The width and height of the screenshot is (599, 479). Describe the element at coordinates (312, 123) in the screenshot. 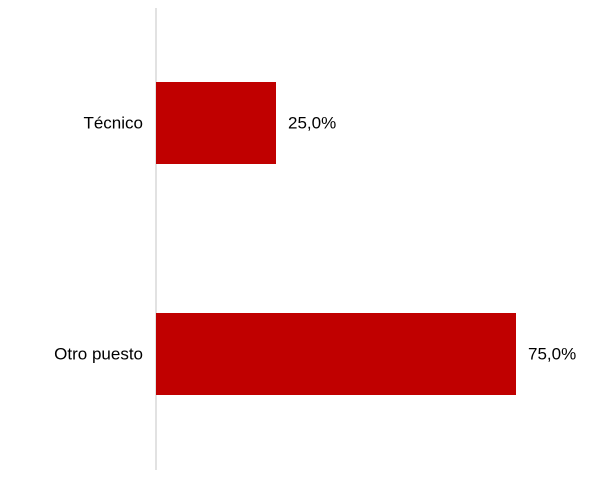

I see `value-label-0: 25,0%` at that location.